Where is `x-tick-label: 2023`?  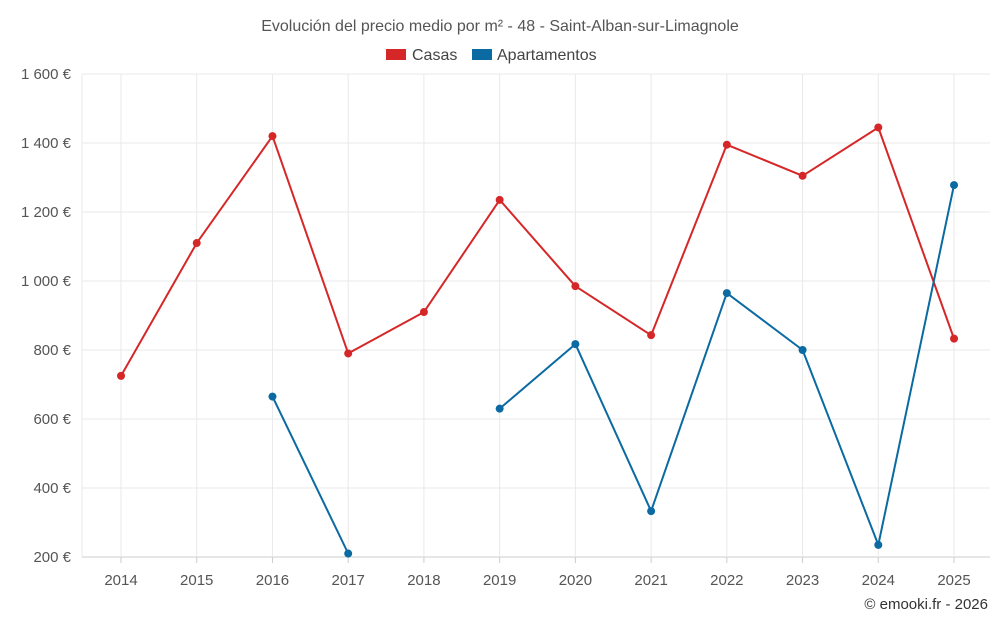 x-tick-label: 2023 is located at coordinates (802, 580).